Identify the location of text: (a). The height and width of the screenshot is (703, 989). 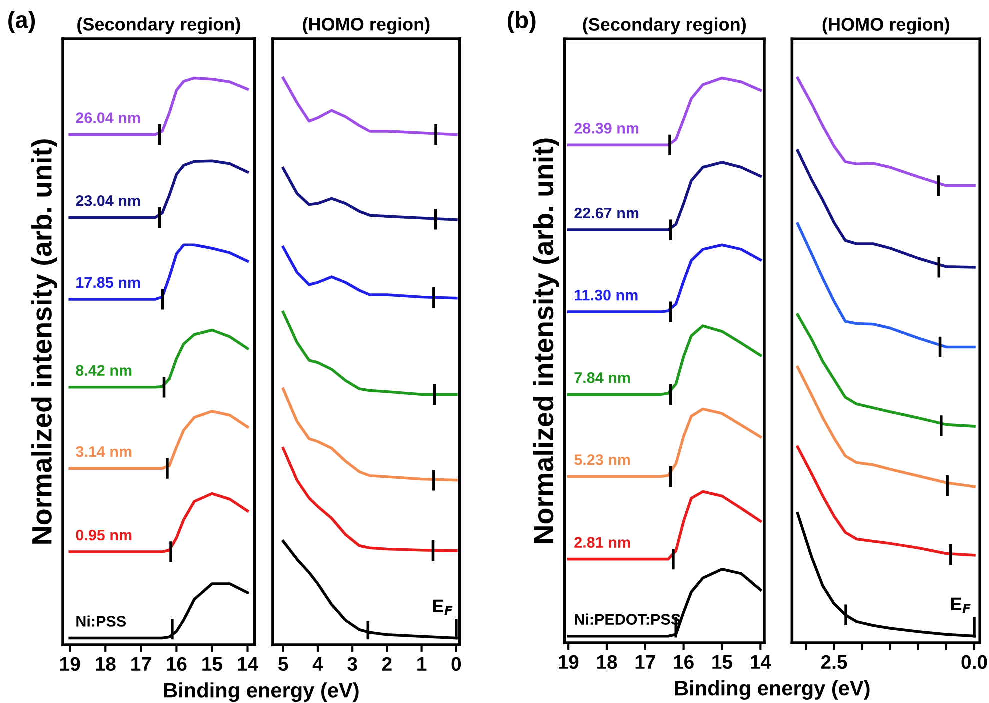
(22, 22).